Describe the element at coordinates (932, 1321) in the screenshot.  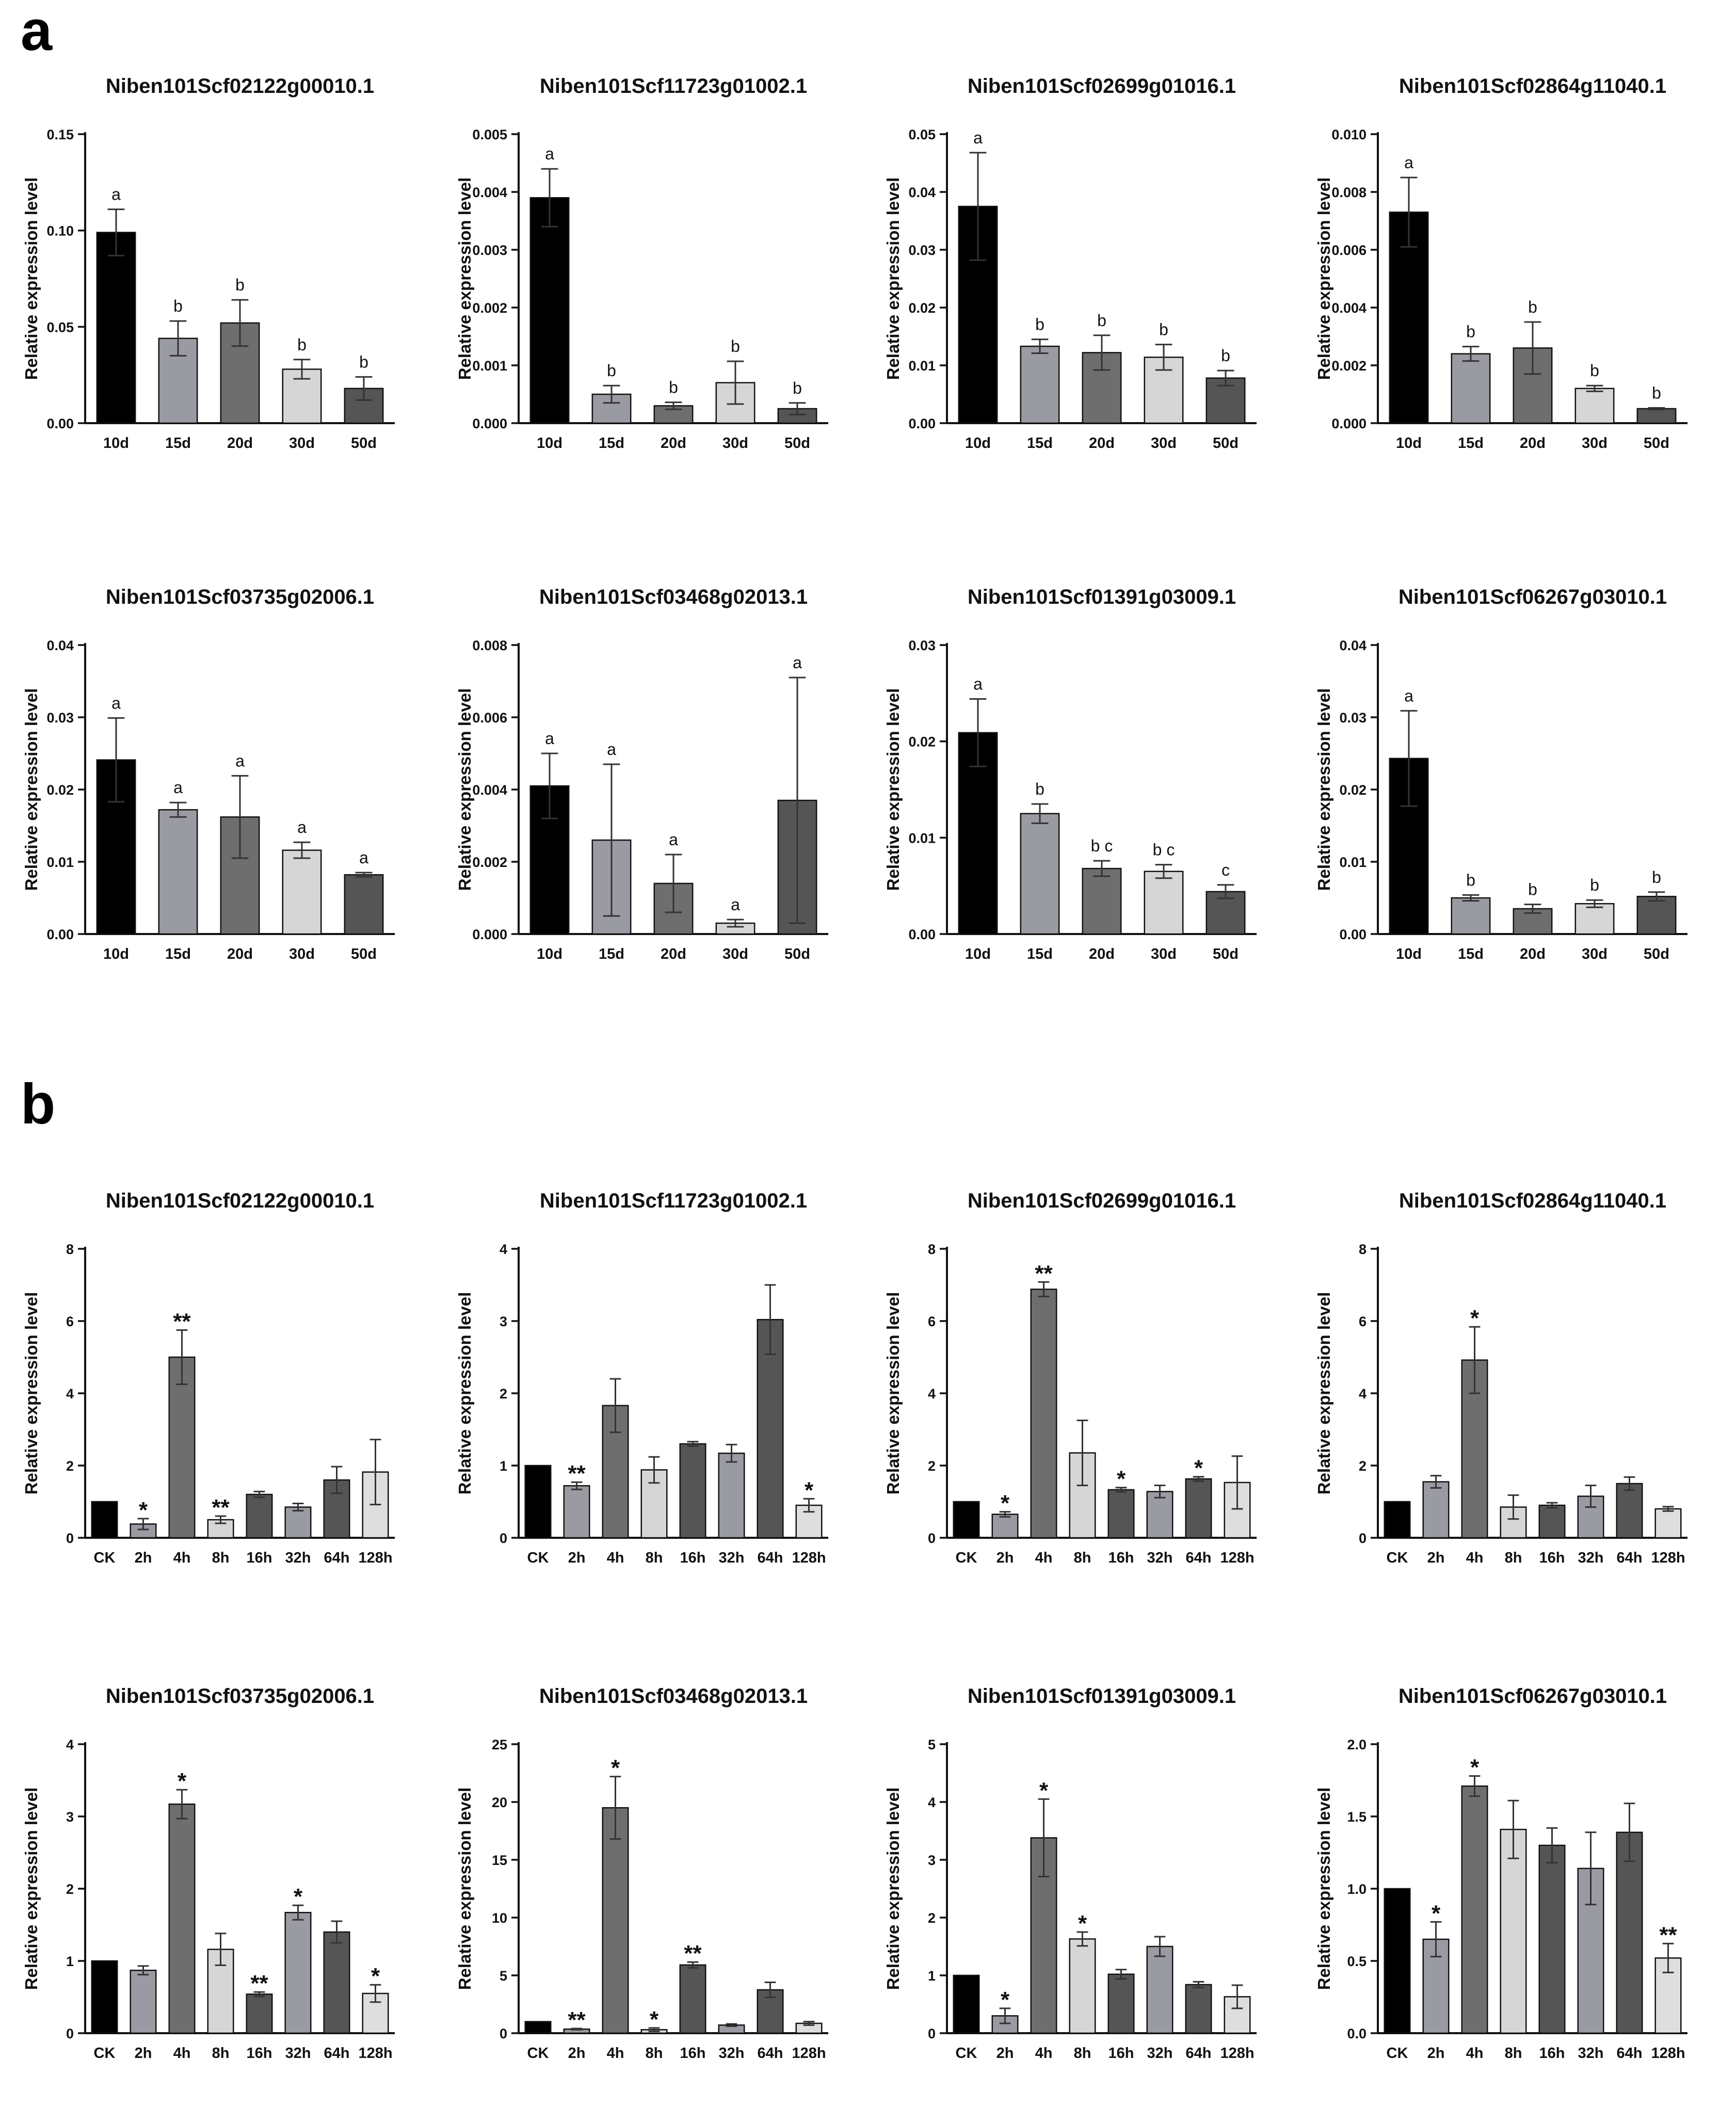
I see `y-tick-label: 6` at that location.